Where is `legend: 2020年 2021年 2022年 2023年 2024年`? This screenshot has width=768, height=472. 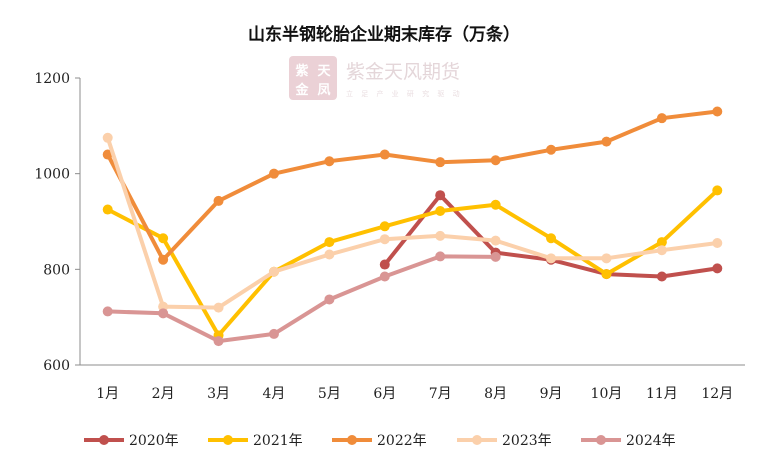 legend: 2020年 2021年 2022年 2023年 2024年 is located at coordinates (380, 441).